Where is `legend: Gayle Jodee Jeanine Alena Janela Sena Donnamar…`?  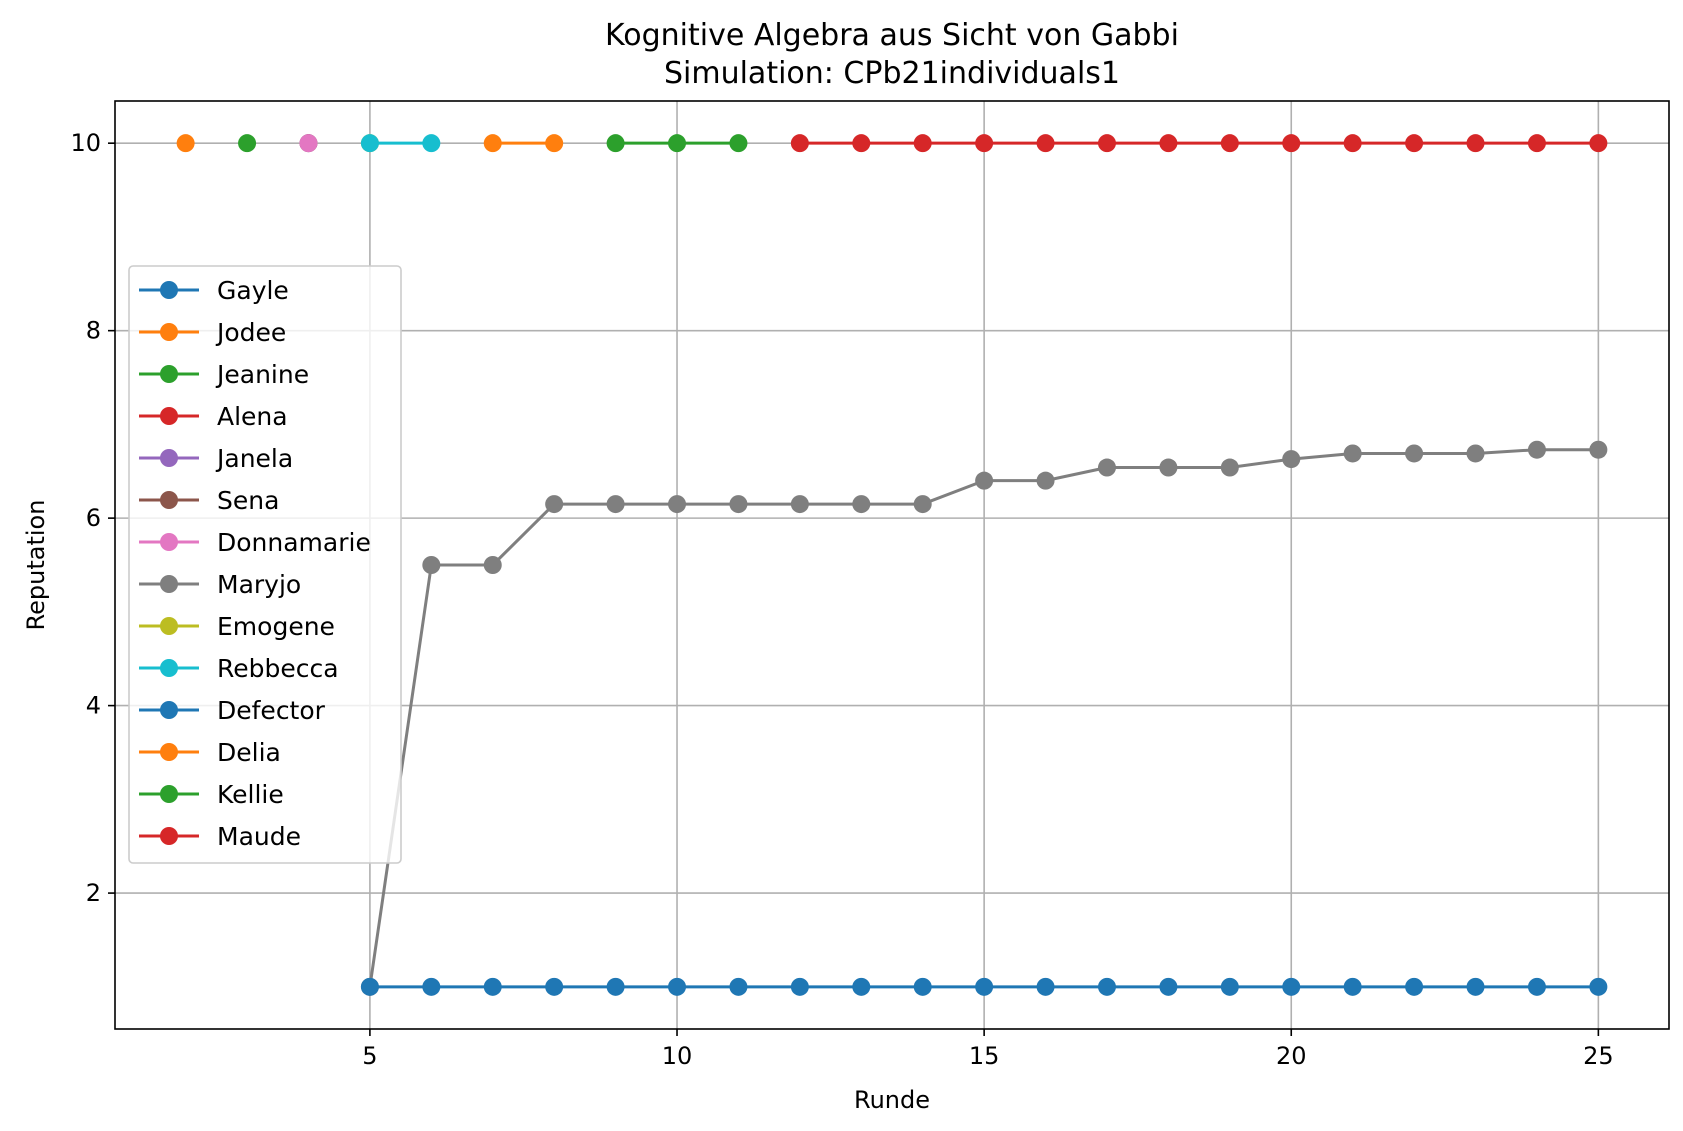 legend: Gayle Jodee Jeanine Alena Janela Sena Donnamar… is located at coordinates (265, 564).